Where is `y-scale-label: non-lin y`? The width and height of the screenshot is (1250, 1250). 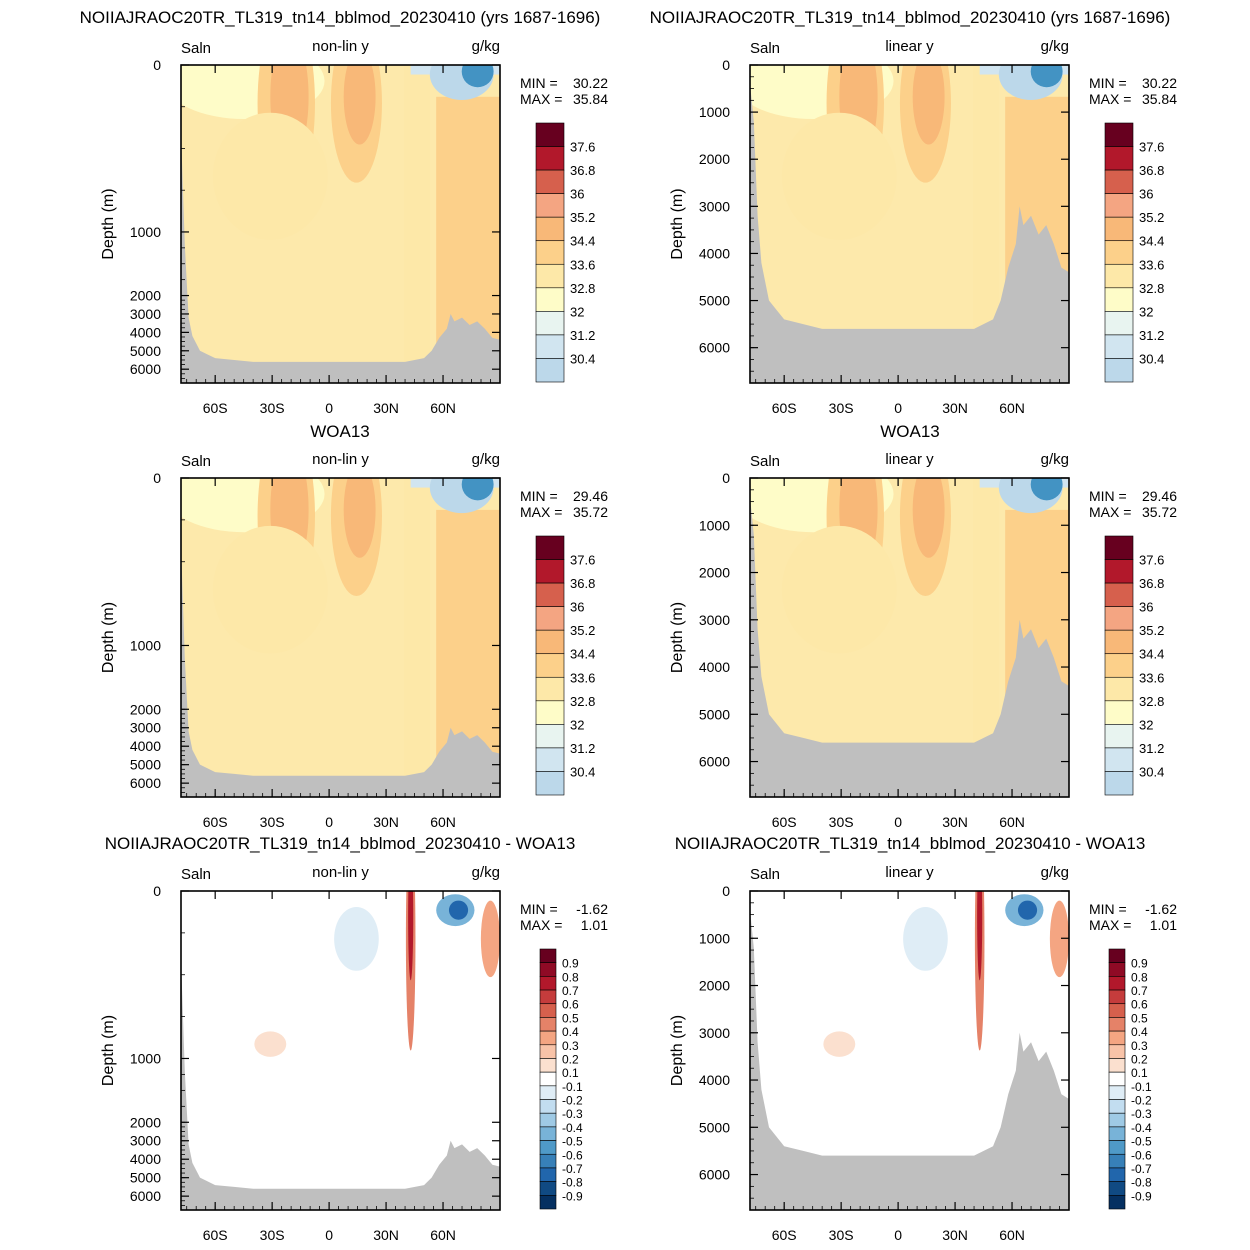
y-scale-label: non-lin y is located at coordinates (340, 46).